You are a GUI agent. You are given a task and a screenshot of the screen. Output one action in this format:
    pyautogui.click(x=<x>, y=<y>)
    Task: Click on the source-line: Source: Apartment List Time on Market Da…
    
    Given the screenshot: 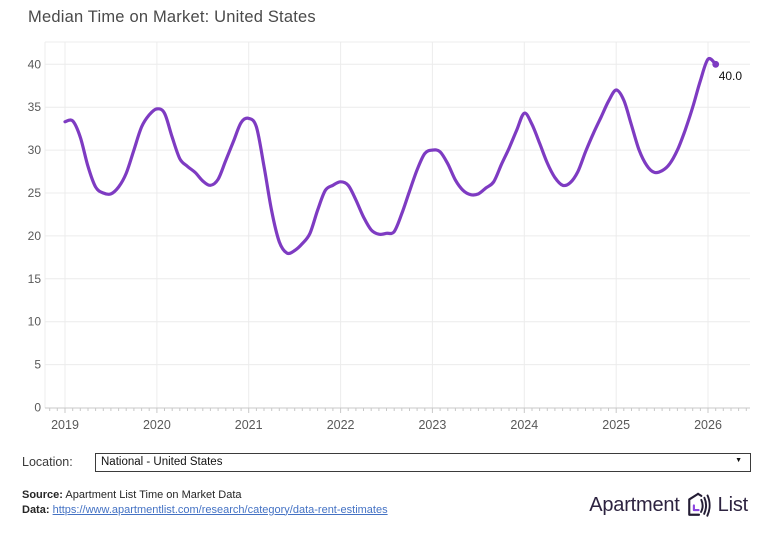 What is the action you would take?
    pyautogui.click(x=205, y=495)
    